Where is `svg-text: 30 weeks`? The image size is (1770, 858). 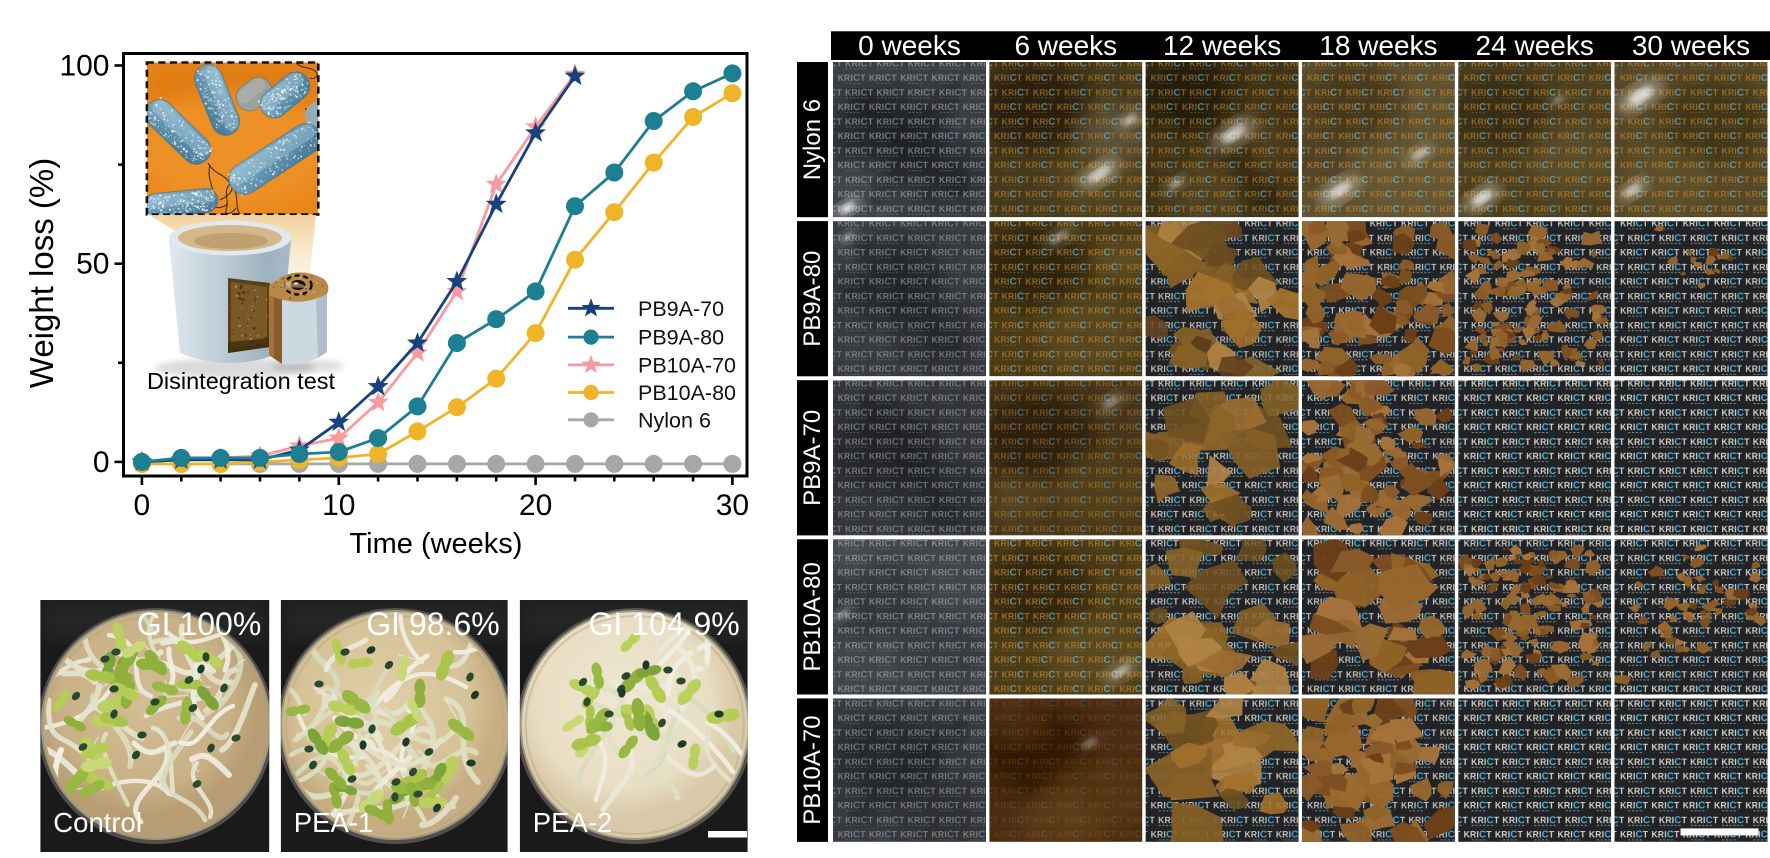 svg-text: 30 weeks is located at coordinates (1691, 45).